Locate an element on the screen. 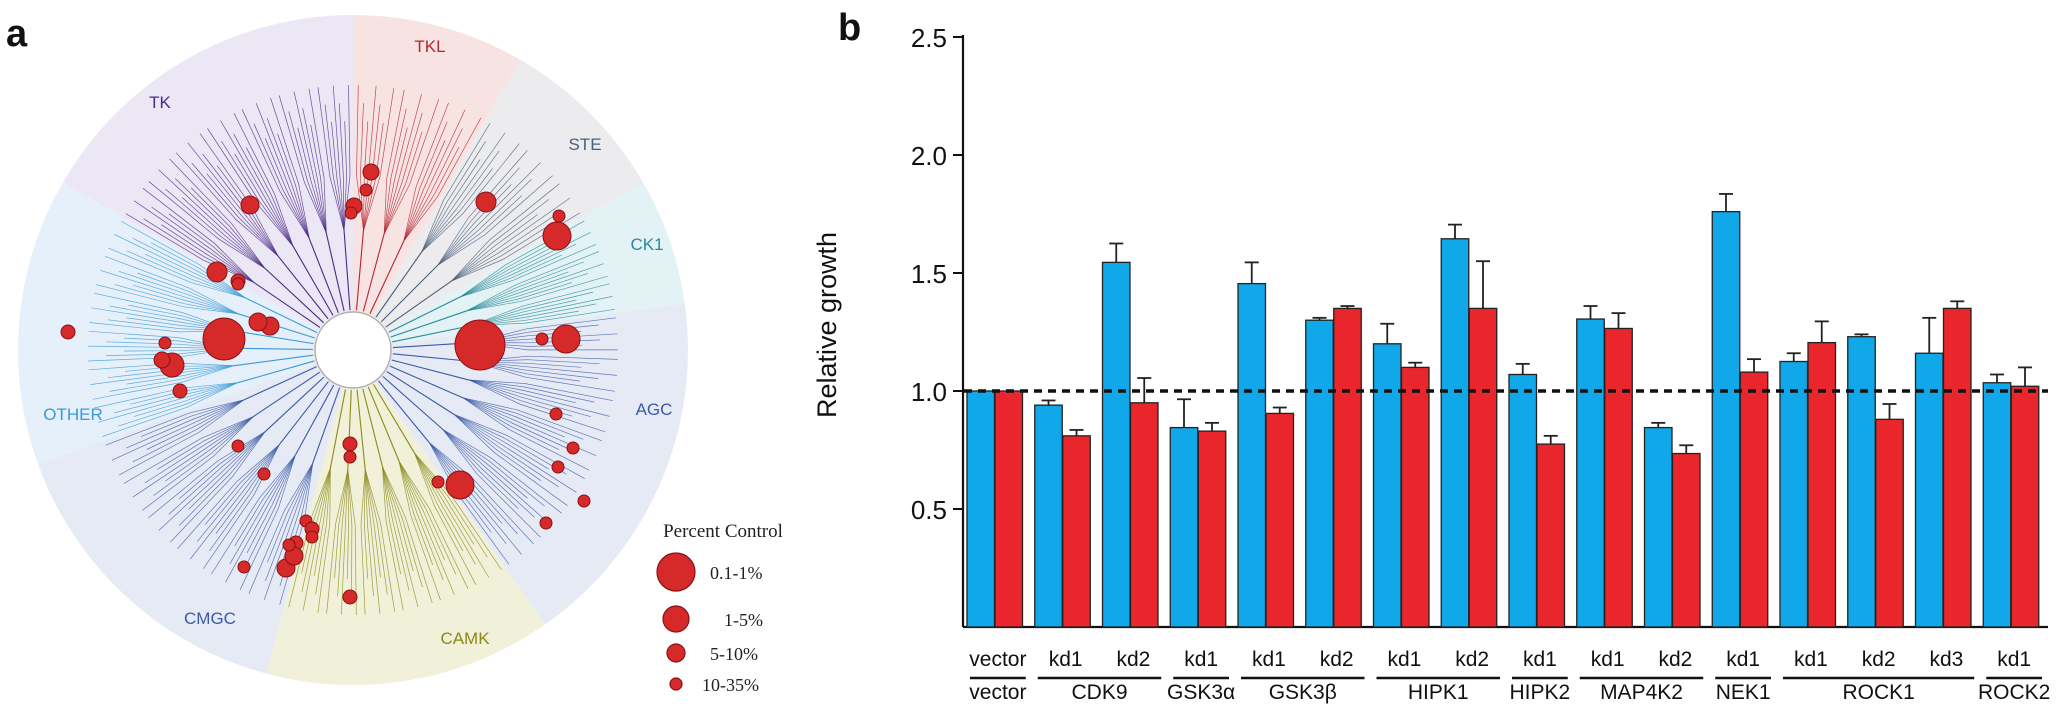 The width and height of the screenshot is (2059, 706). percent-control-legend: Percent Control 0.1-1% 1-5% 5-10% 10-35% is located at coordinates (719, 608).